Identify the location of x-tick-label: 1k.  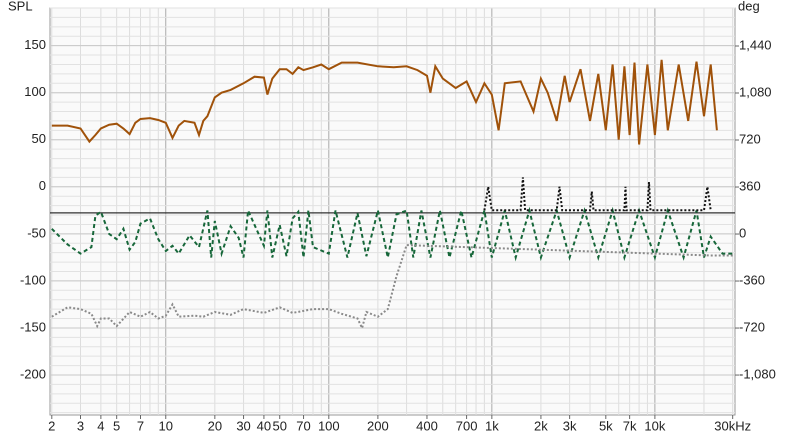
(492, 425).